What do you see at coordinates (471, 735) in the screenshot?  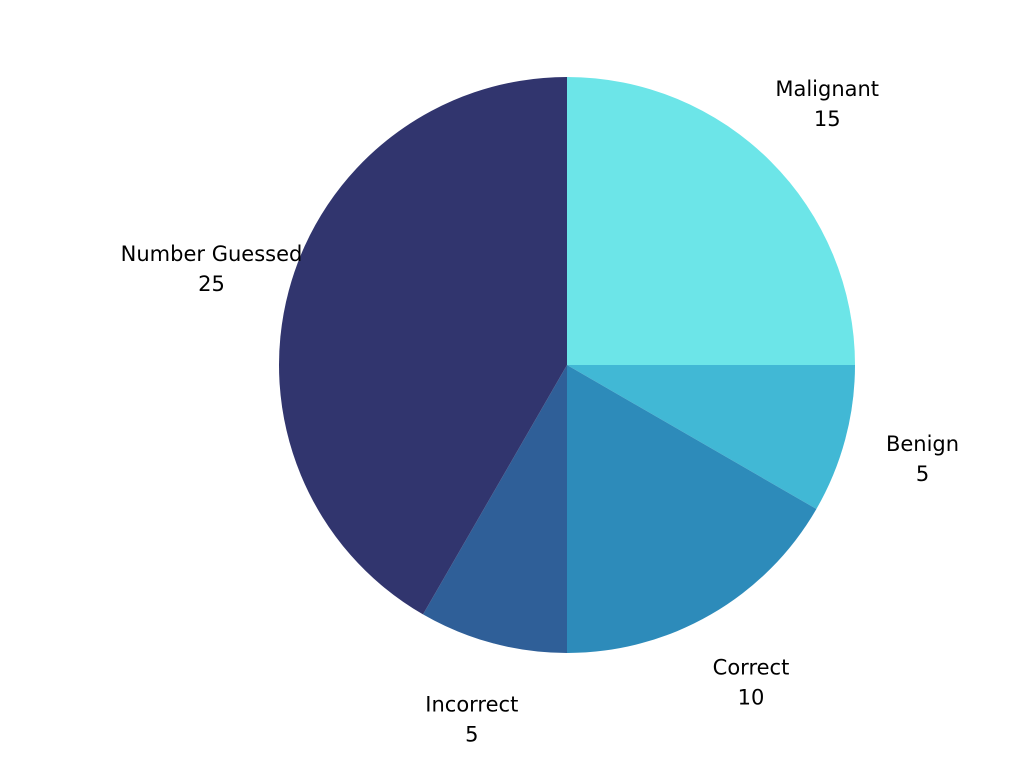 I see `slice-value-incorrect: 5` at bounding box center [471, 735].